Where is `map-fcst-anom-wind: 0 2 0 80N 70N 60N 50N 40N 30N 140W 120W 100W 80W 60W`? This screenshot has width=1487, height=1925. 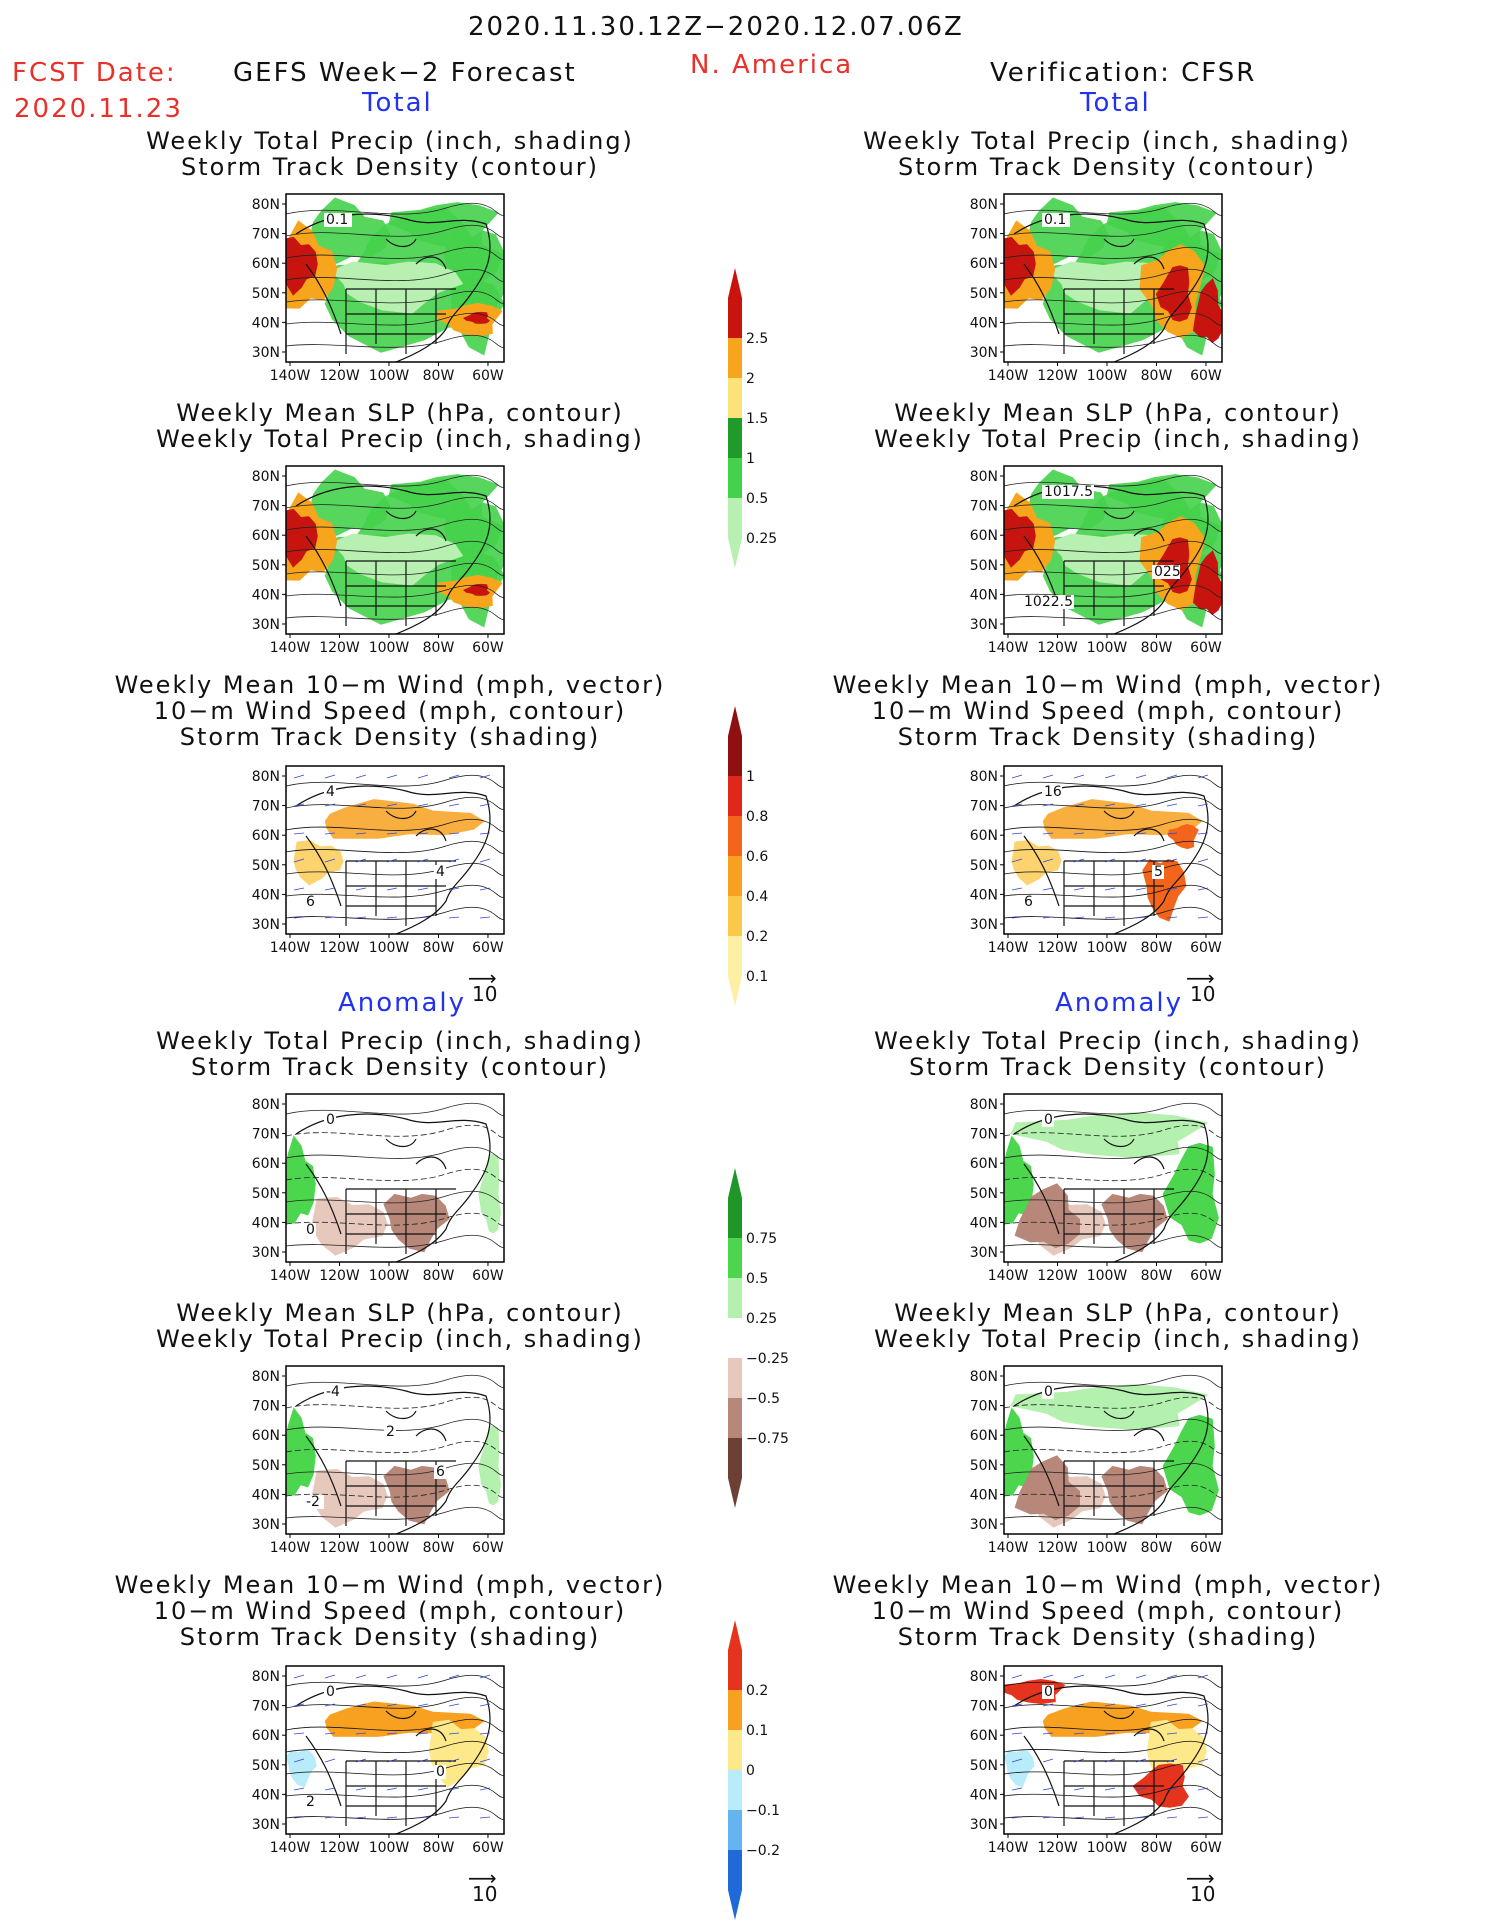 map-fcst-anom-wind: 0 2 0 80N 70N 60N 50N 40N 30N 140W 120W 100W 80W 60W is located at coordinates (377, 1762).